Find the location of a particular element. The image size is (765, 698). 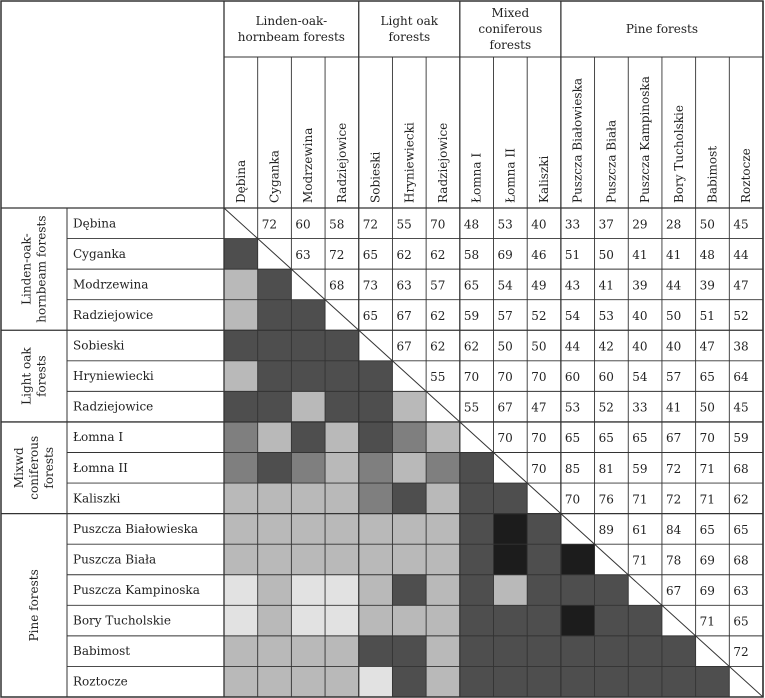

cell-value: 39 is located at coordinates (639, 285).